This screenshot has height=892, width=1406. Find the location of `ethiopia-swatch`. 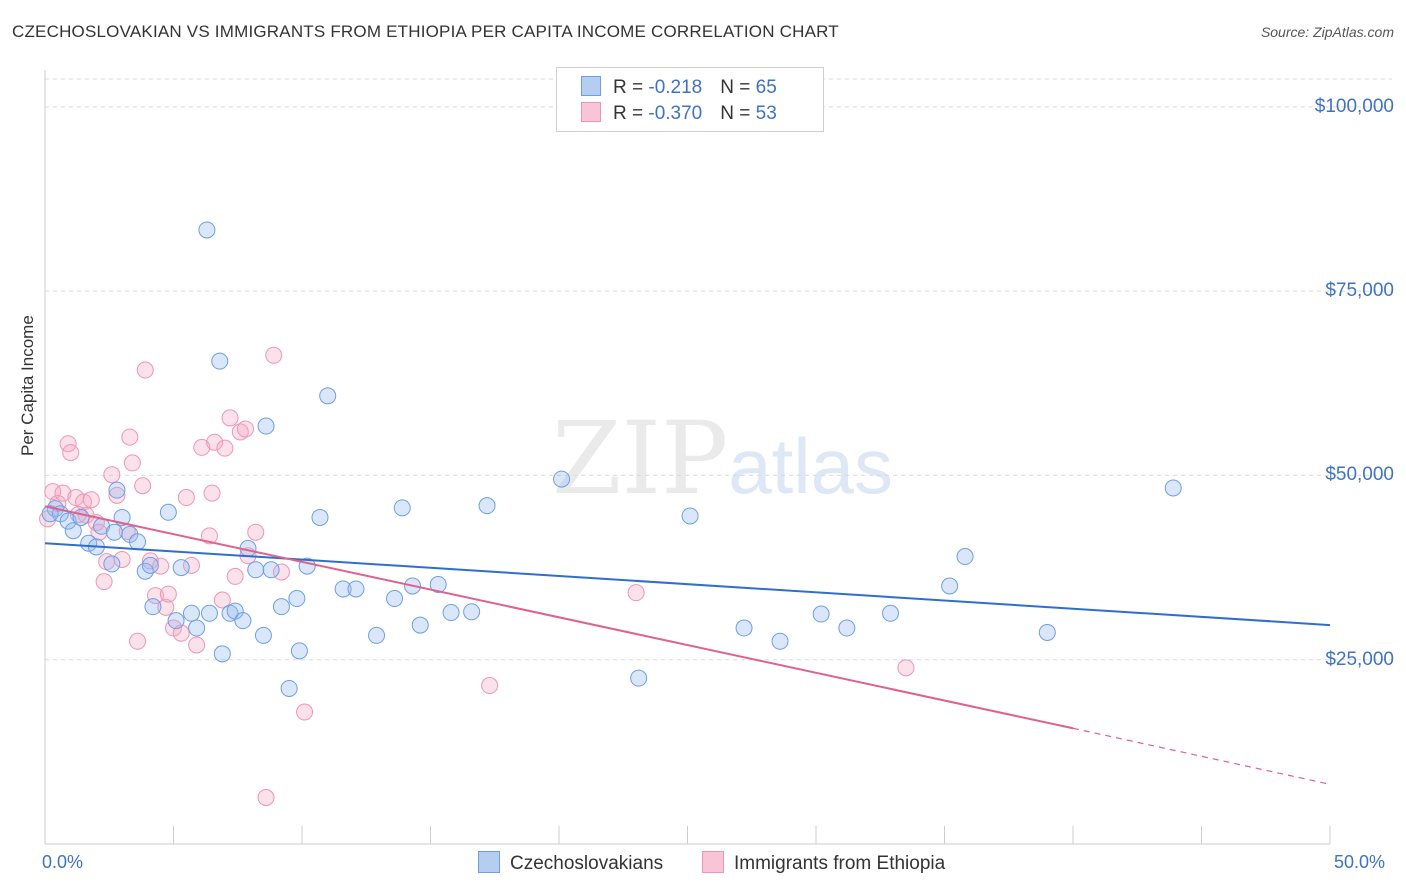

ethiopia-swatch is located at coordinates (713, 862).